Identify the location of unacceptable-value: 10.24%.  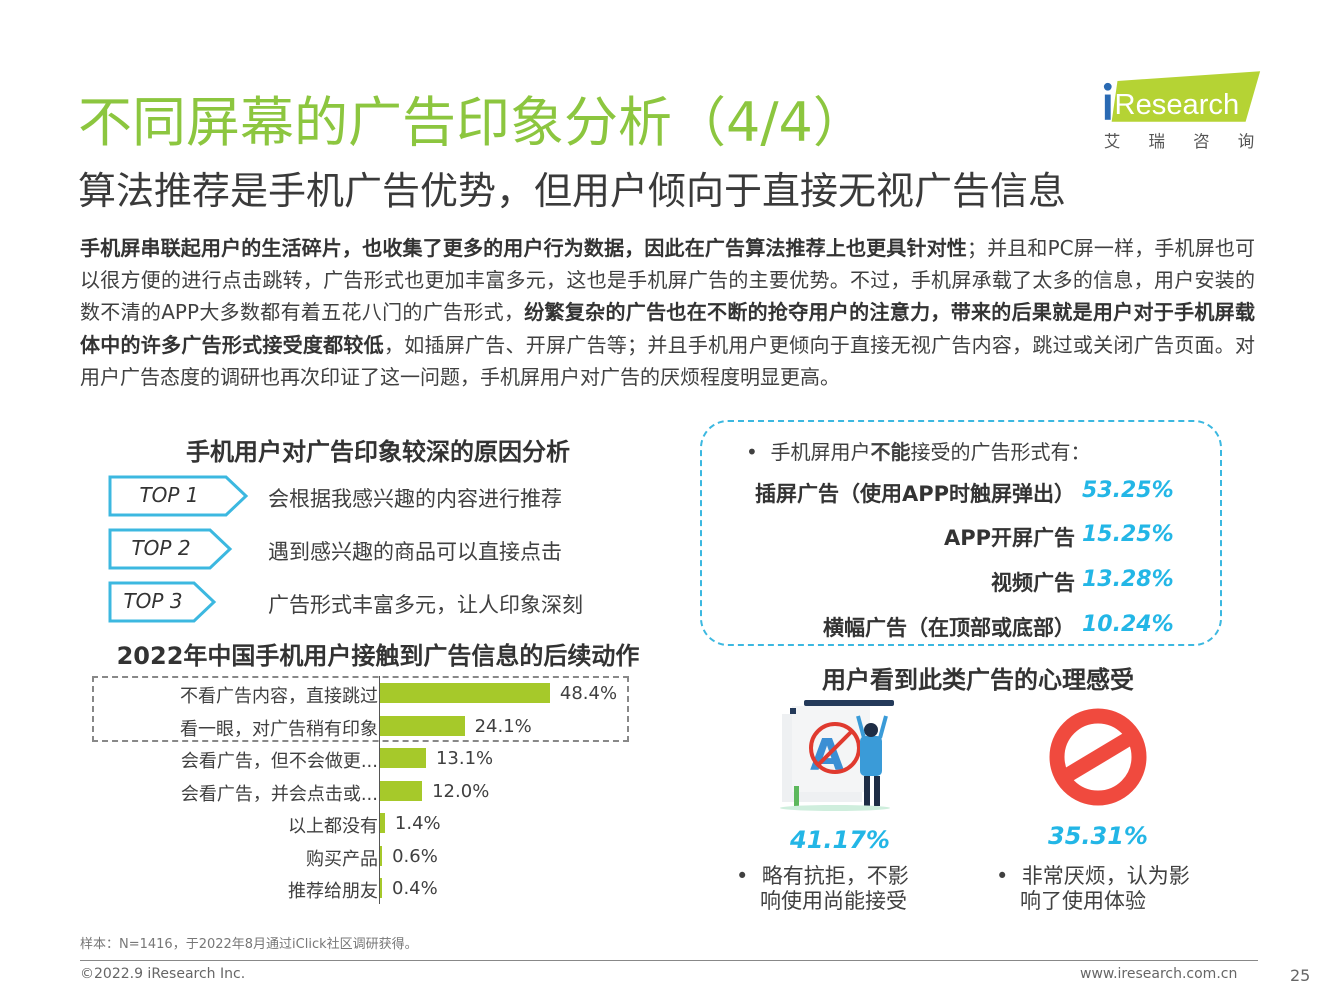
(1128, 624).